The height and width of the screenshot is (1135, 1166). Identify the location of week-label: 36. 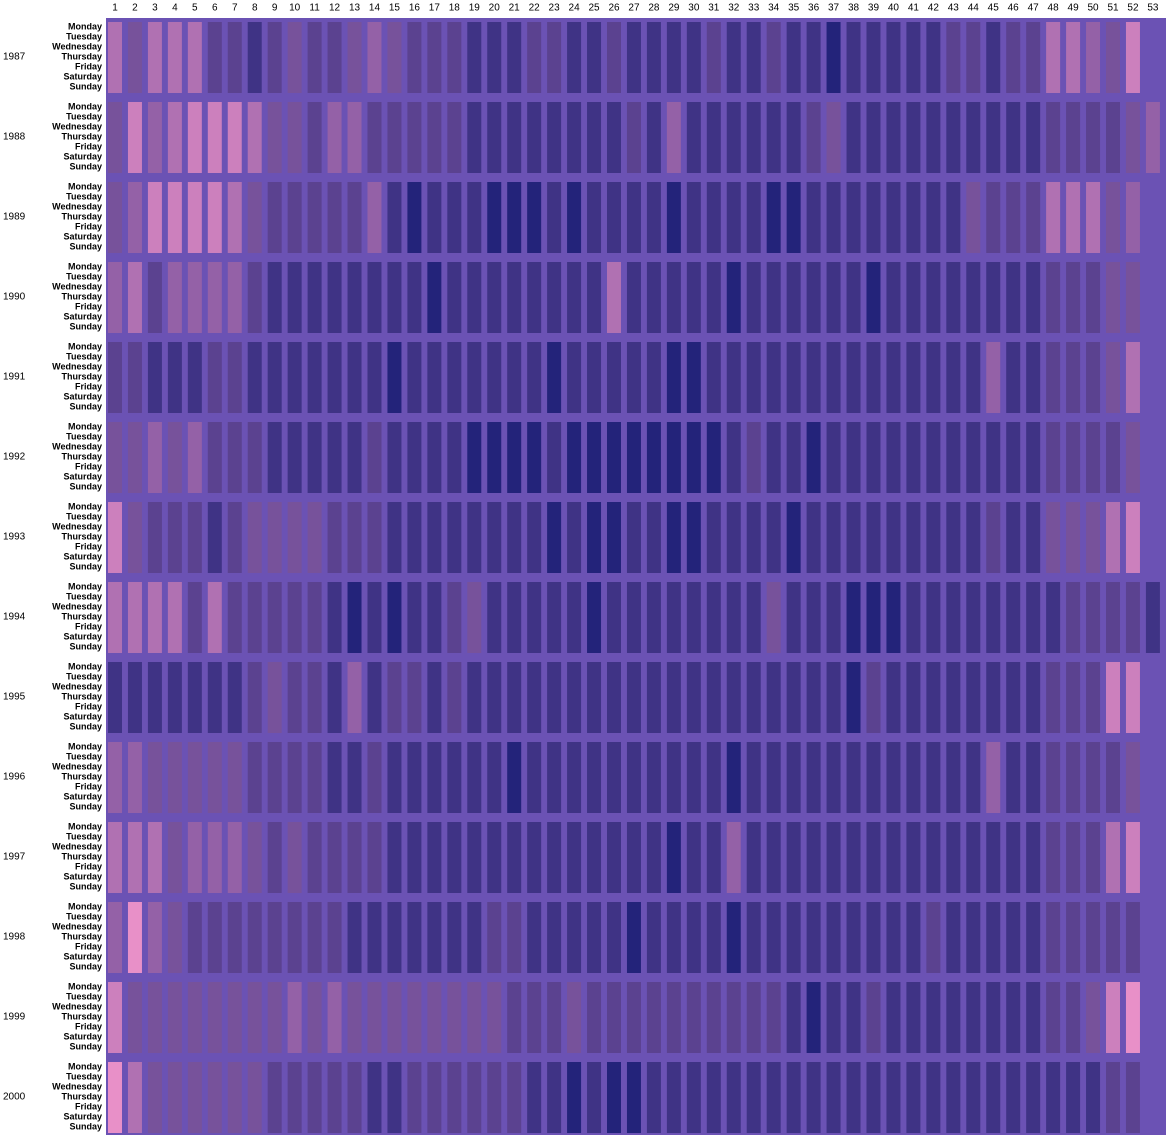
(814, 8).